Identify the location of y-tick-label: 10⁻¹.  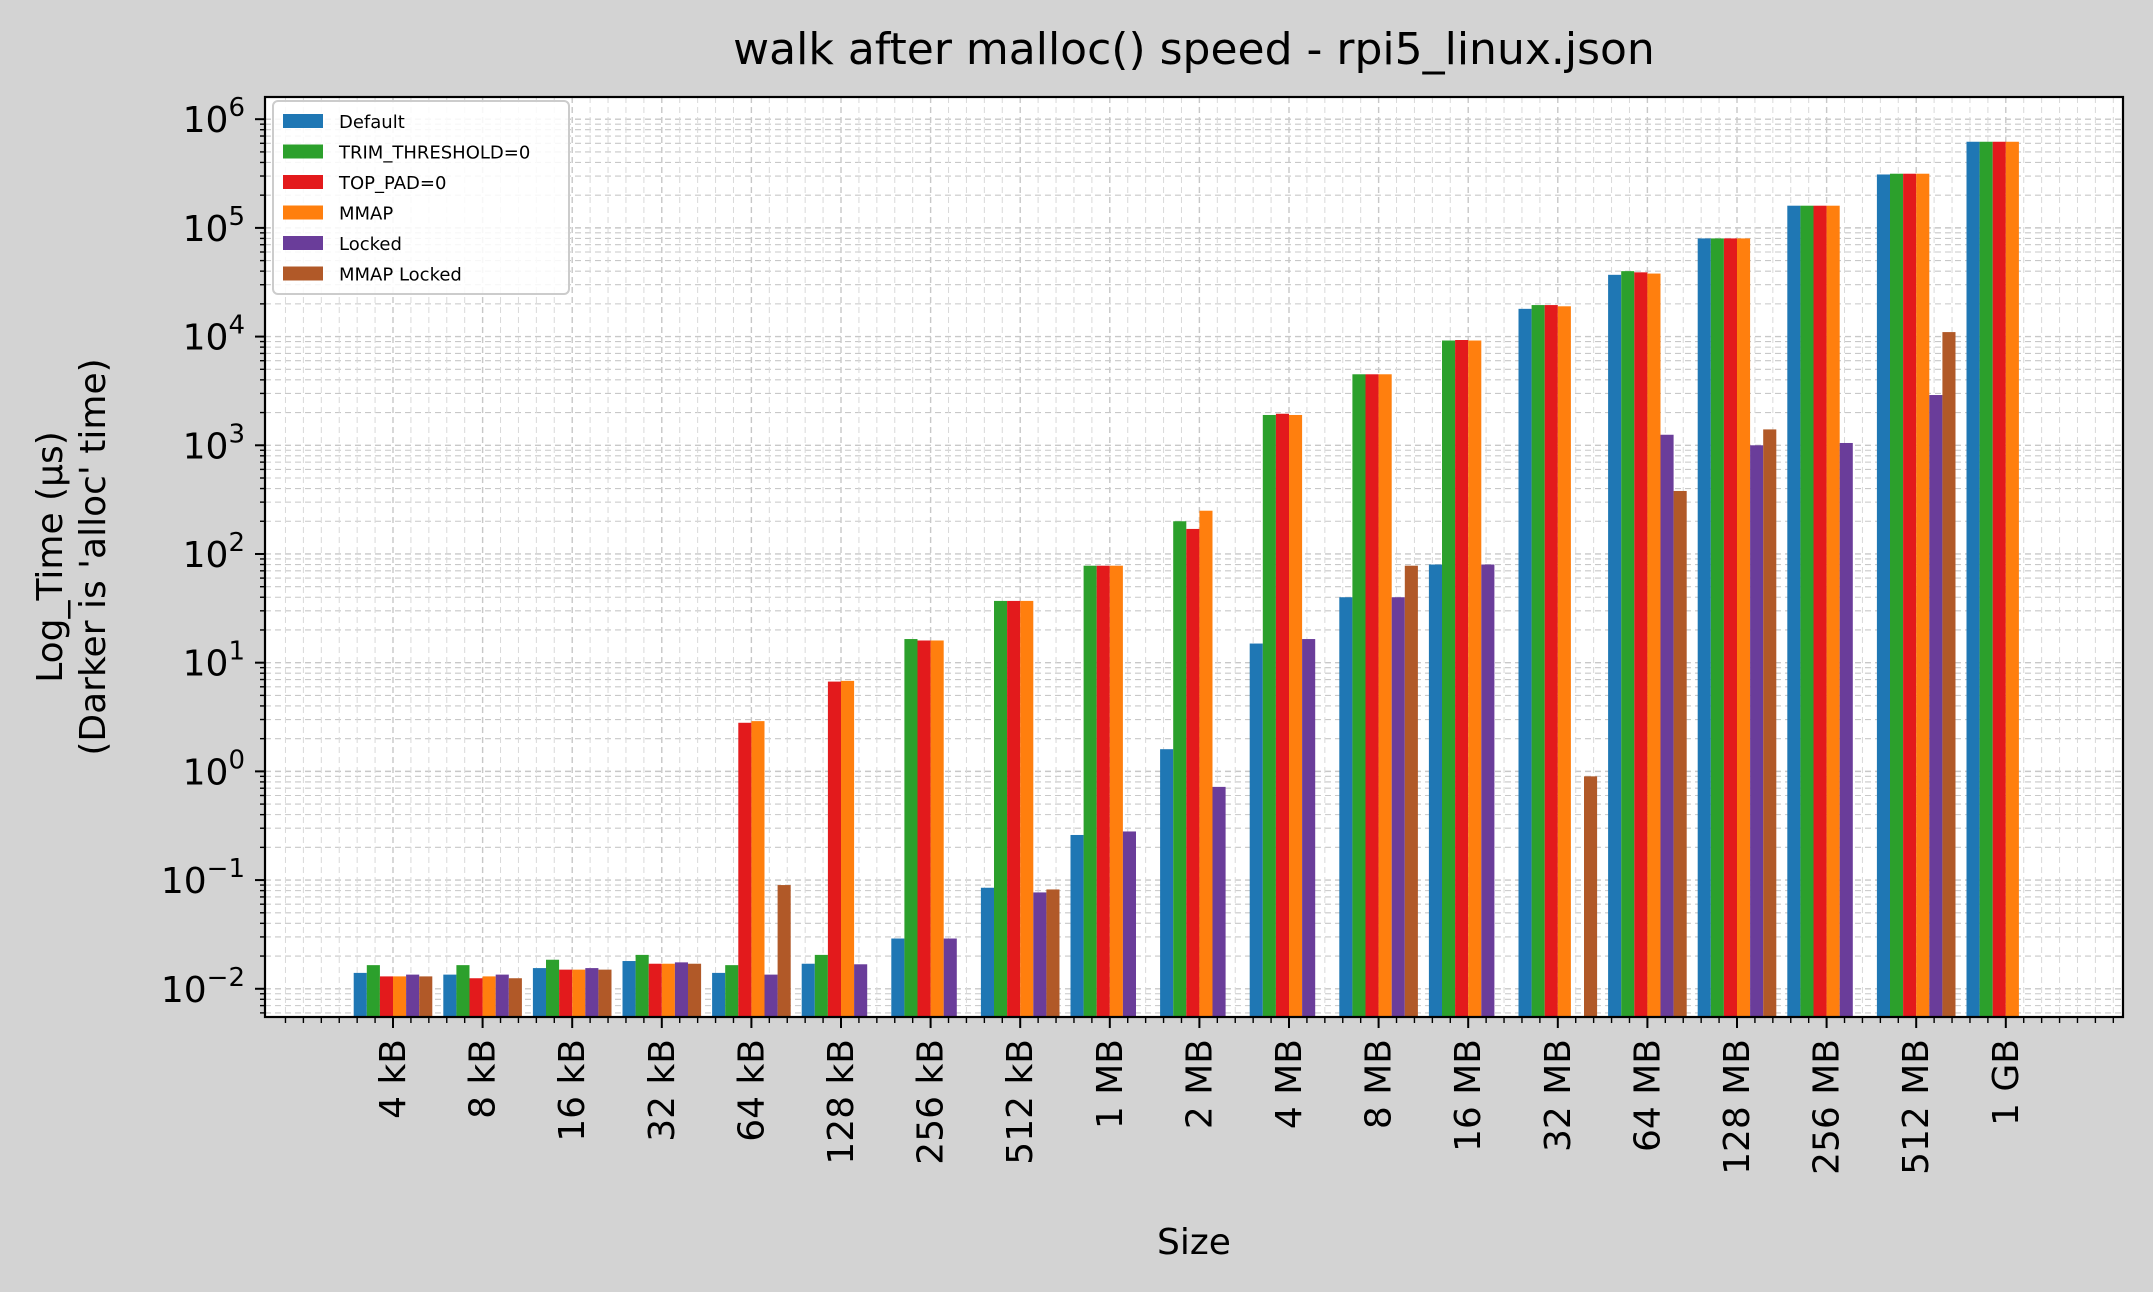
(203, 878).